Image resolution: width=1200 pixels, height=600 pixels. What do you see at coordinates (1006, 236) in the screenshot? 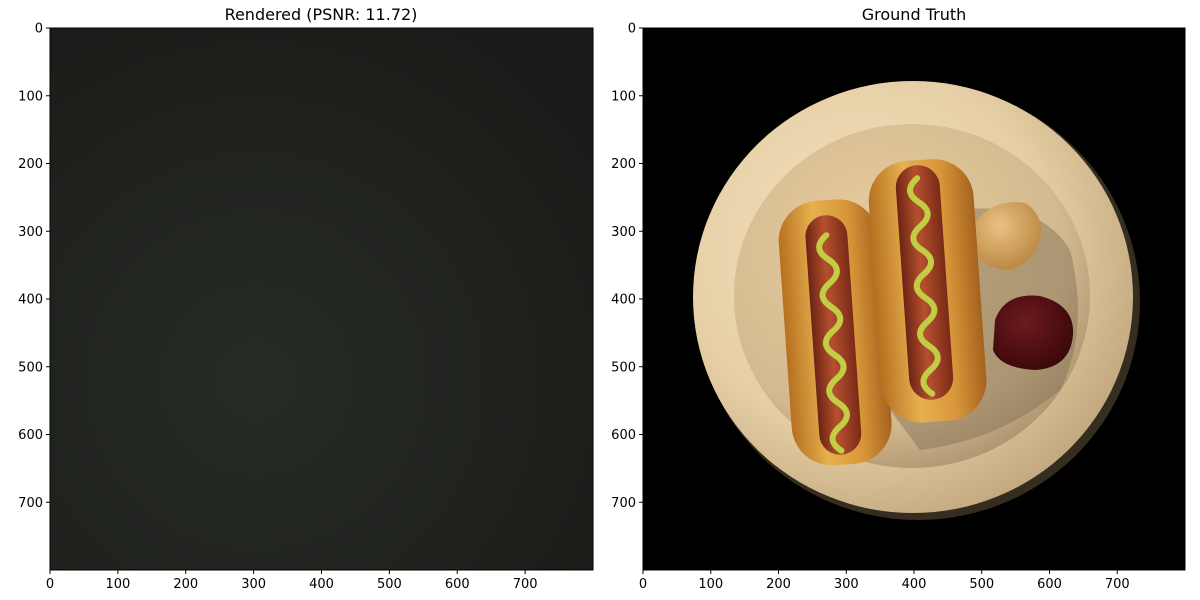
I see `mustard-dollop` at bounding box center [1006, 236].